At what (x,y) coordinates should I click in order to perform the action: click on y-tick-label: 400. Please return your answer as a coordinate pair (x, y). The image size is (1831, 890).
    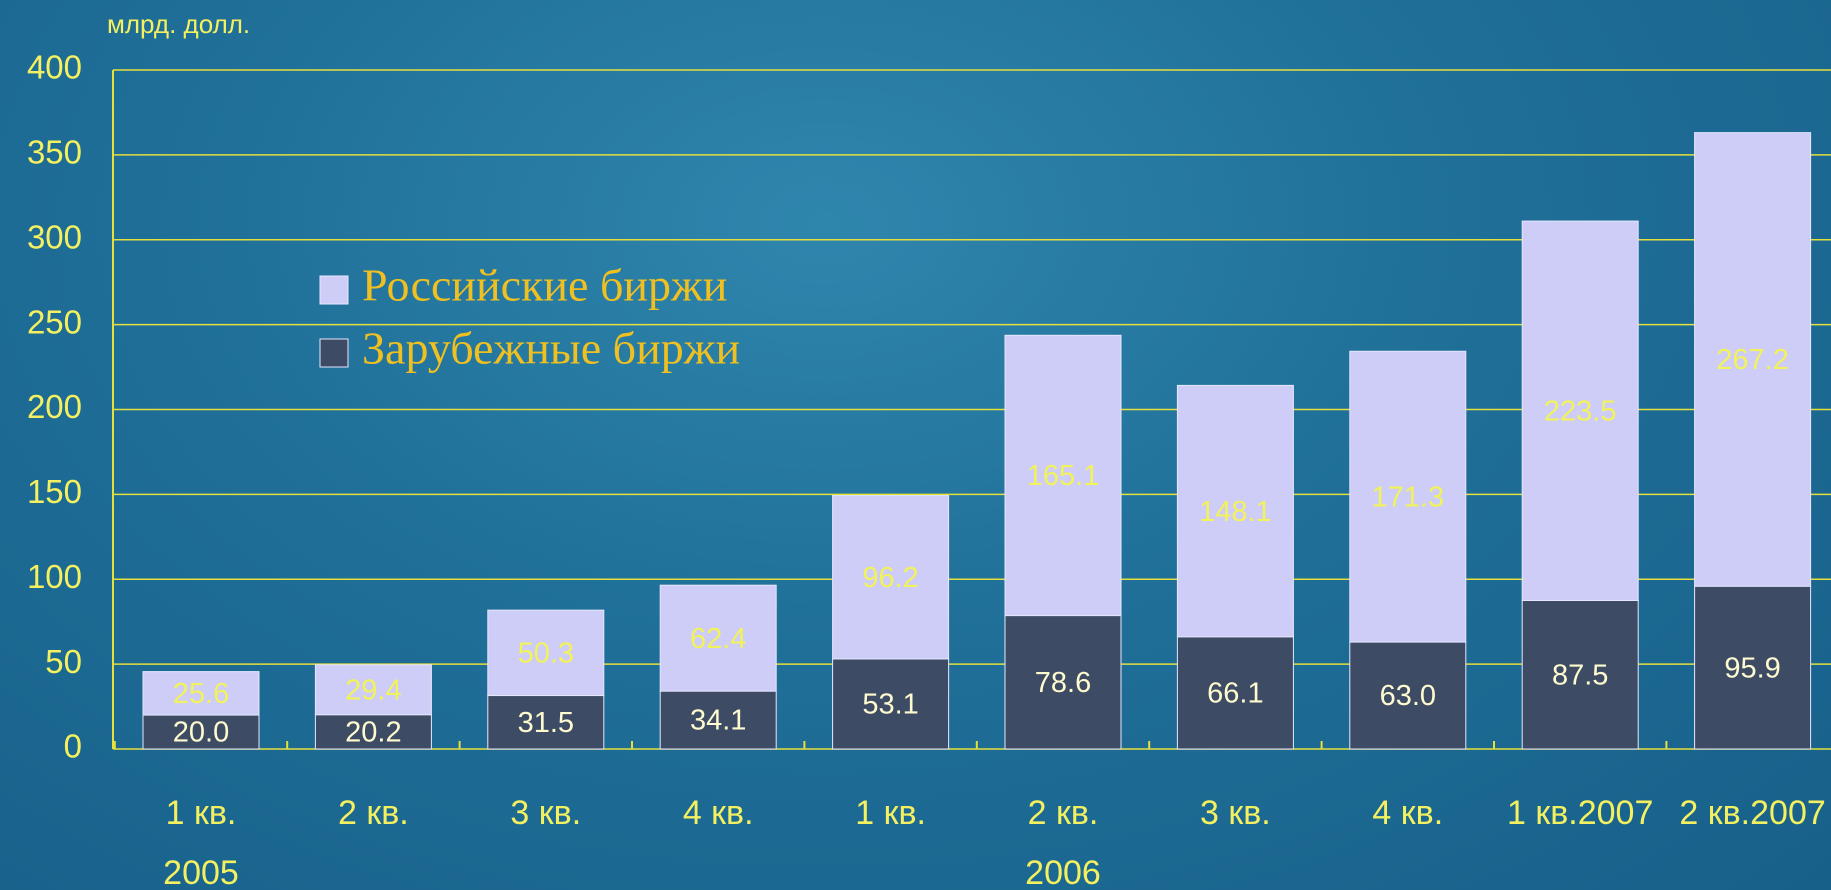
    Looking at the image, I should click on (54, 67).